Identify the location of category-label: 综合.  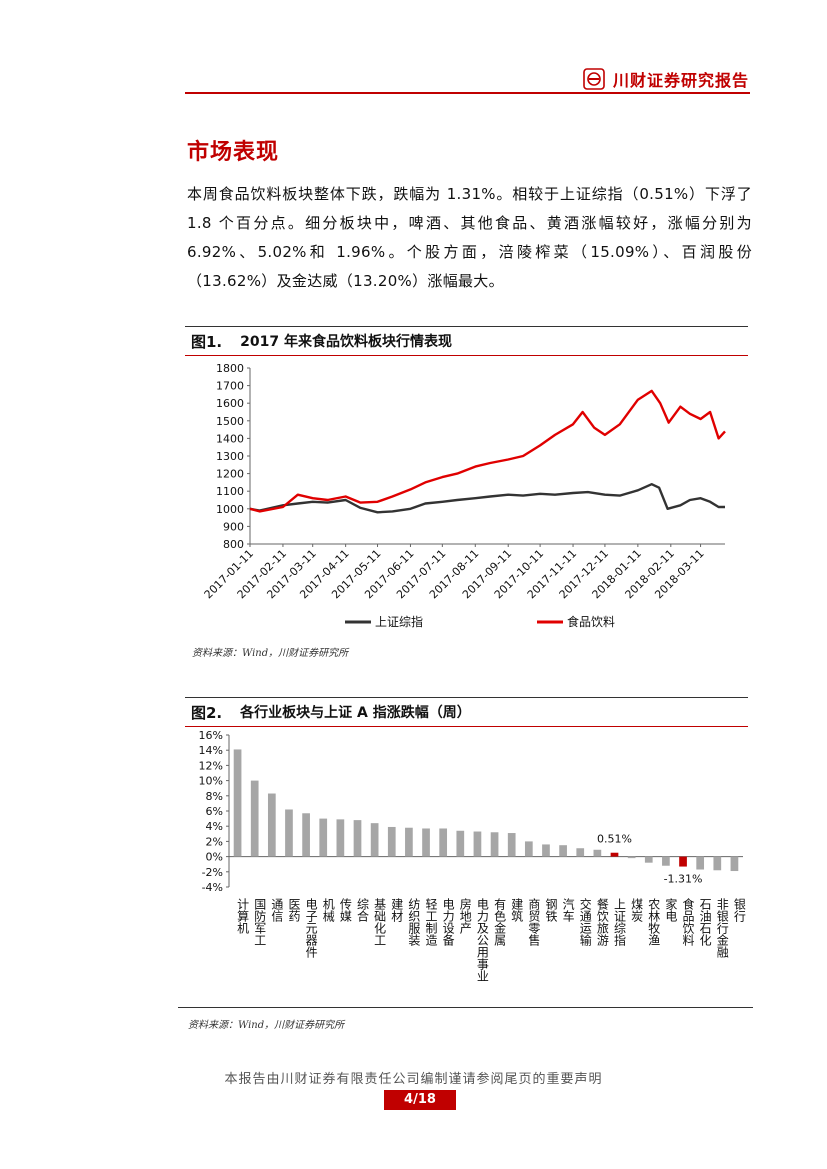
(363, 910).